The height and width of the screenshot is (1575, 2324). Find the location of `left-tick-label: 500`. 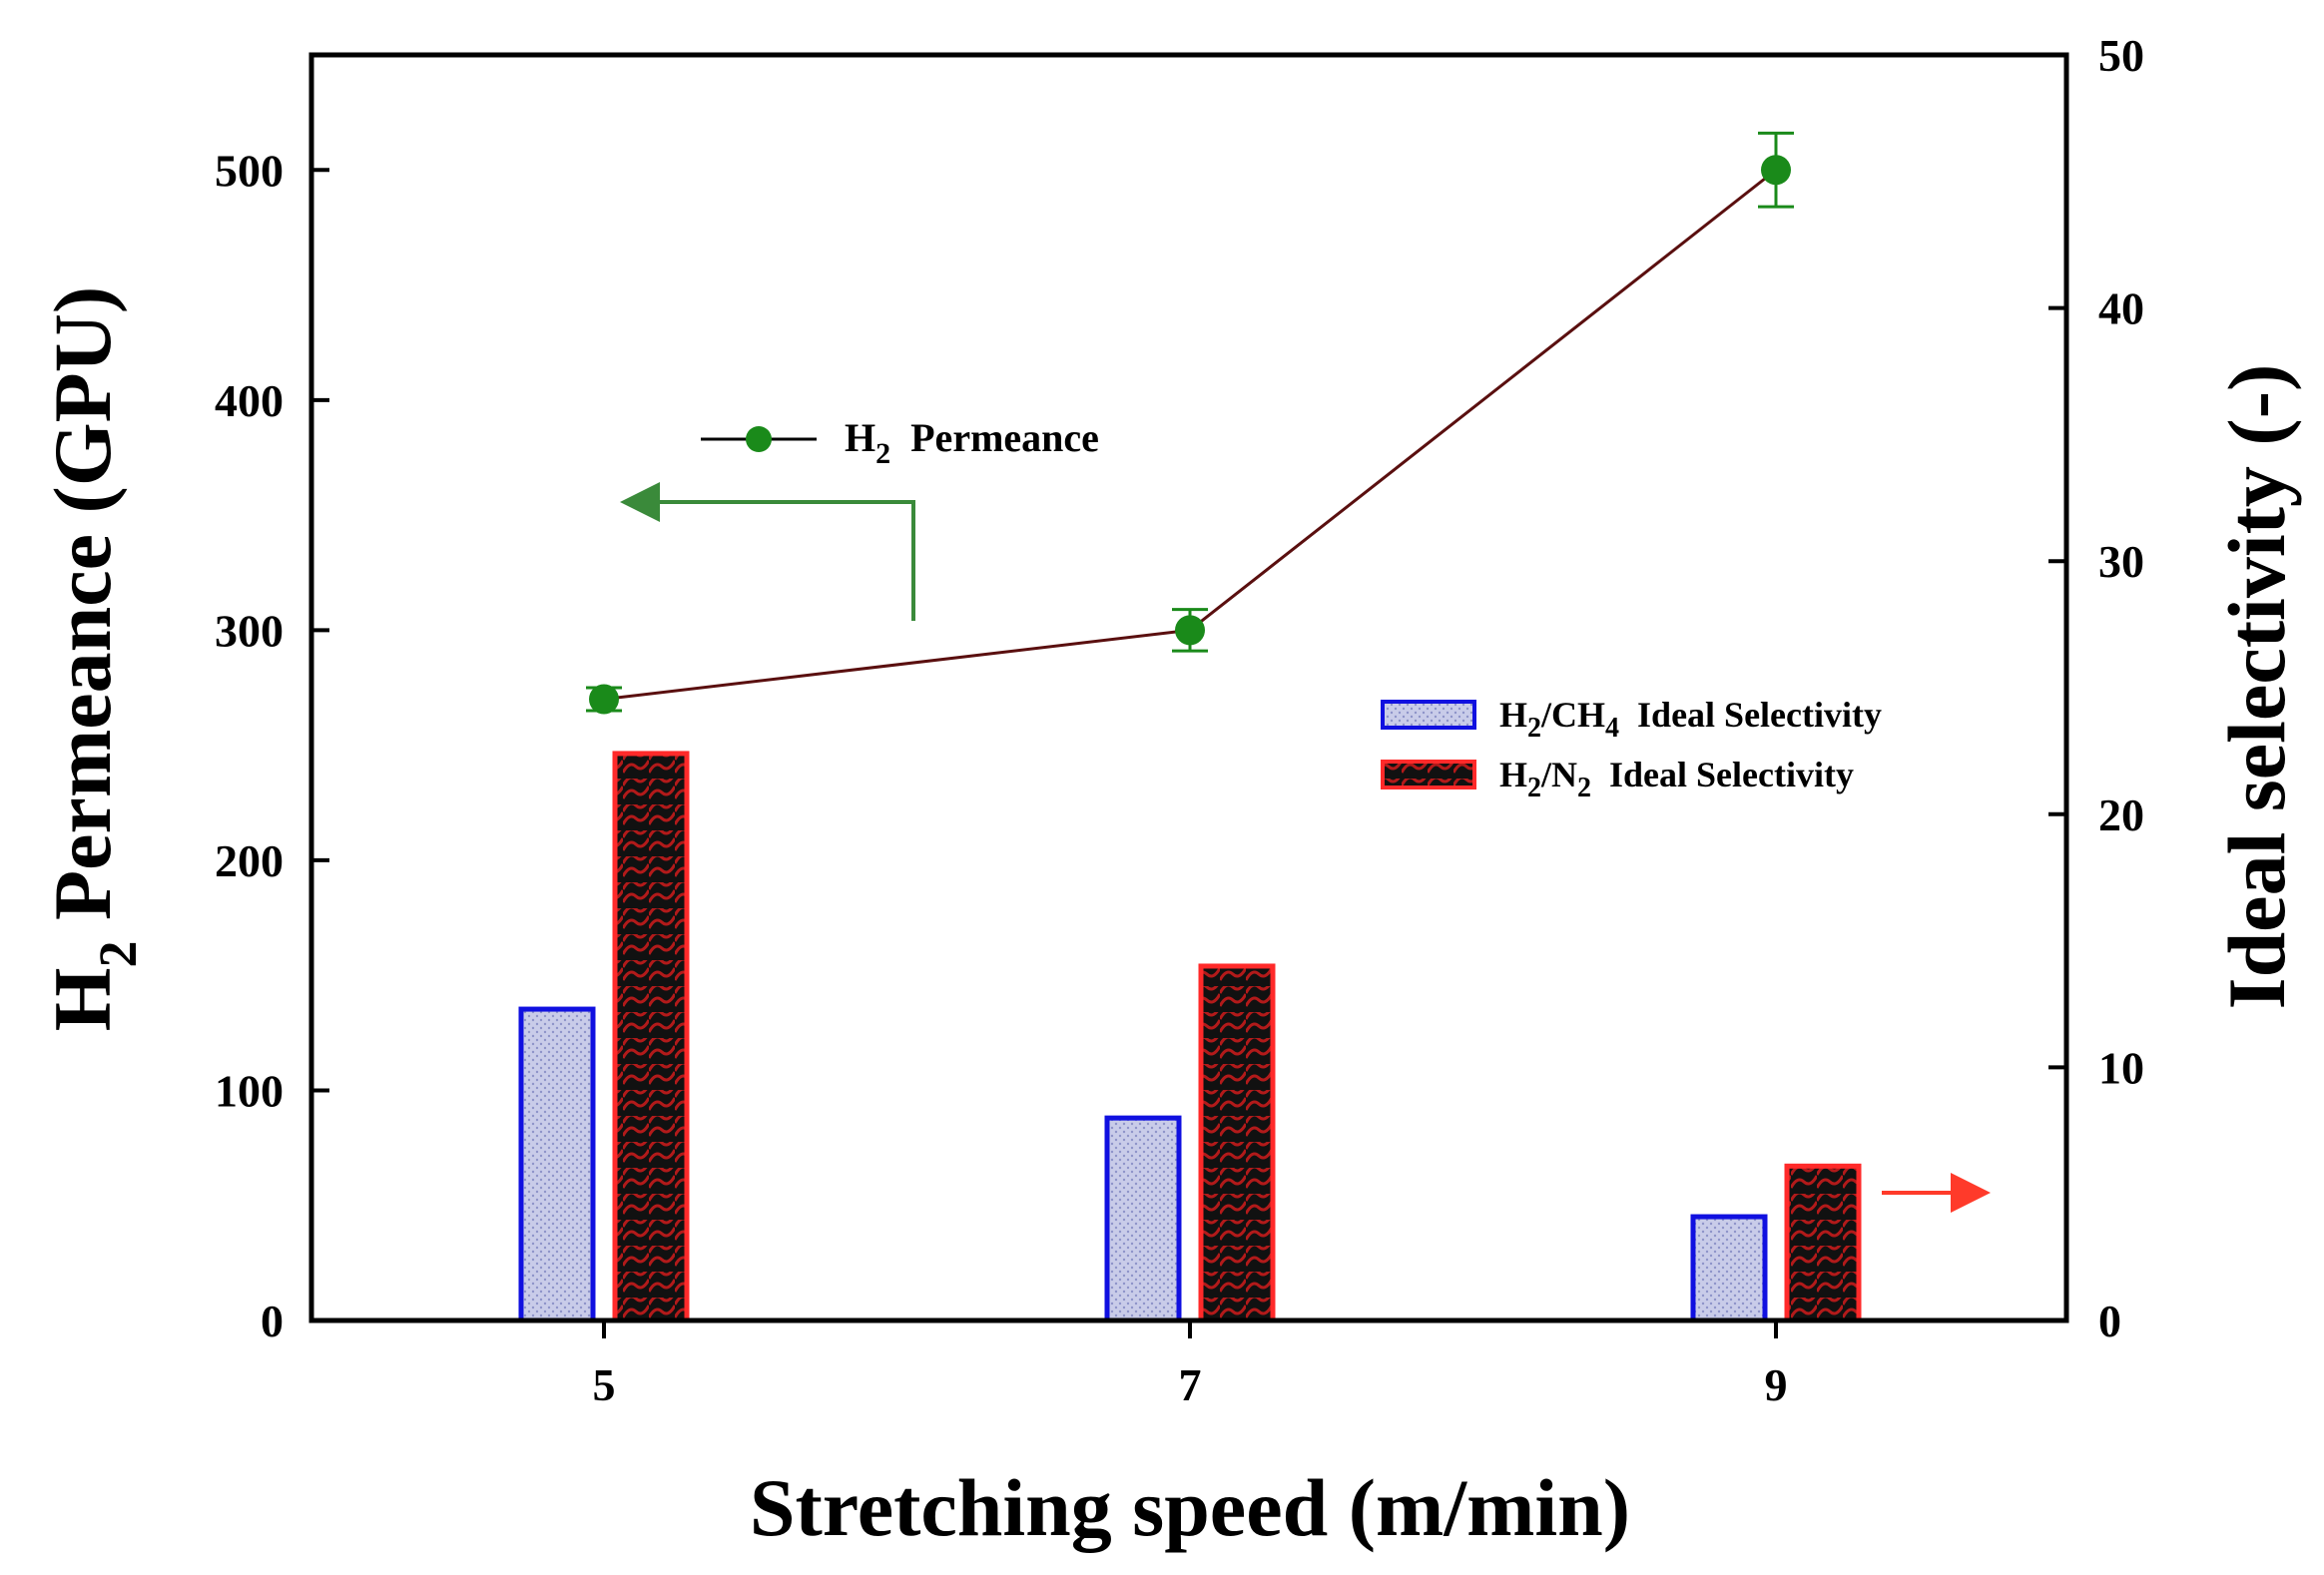

left-tick-label: 500 is located at coordinates (249, 170).